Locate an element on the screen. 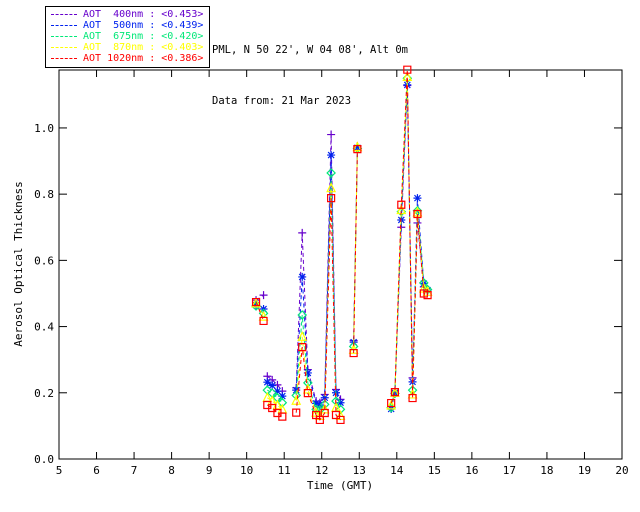 The width and height of the screenshot is (640, 512). legend-entry-500nm: AOT 500nm : <0.439> is located at coordinates (127, 25).